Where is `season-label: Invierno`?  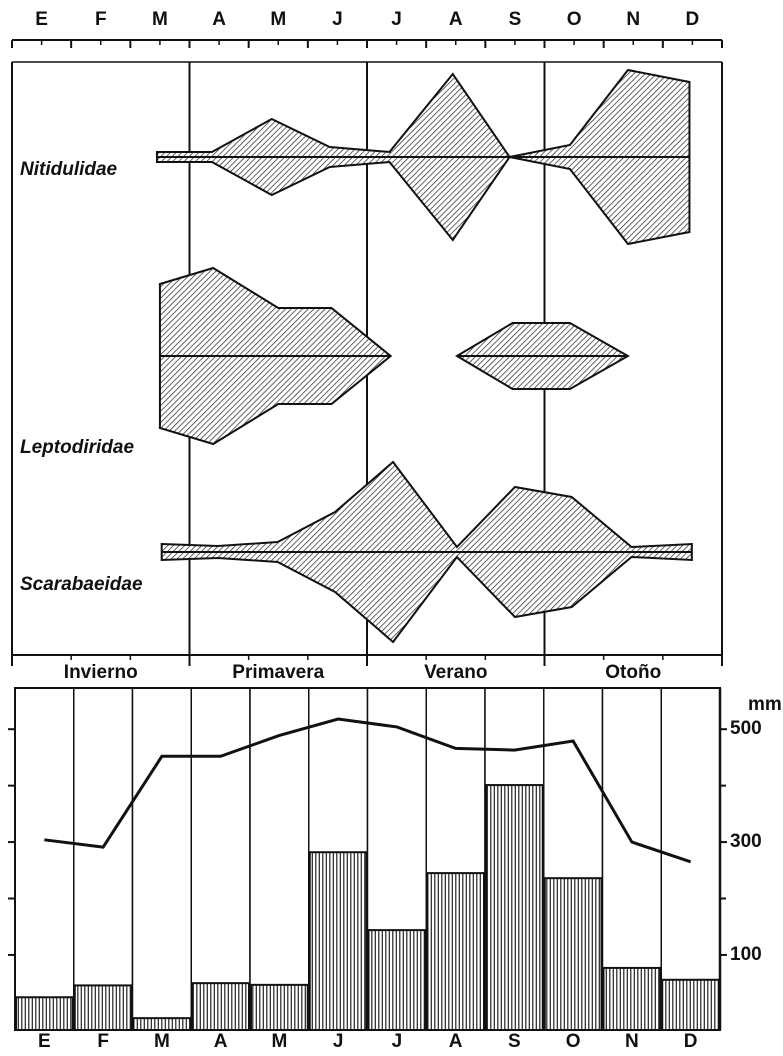
season-label: Invierno is located at coordinates (101, 672).